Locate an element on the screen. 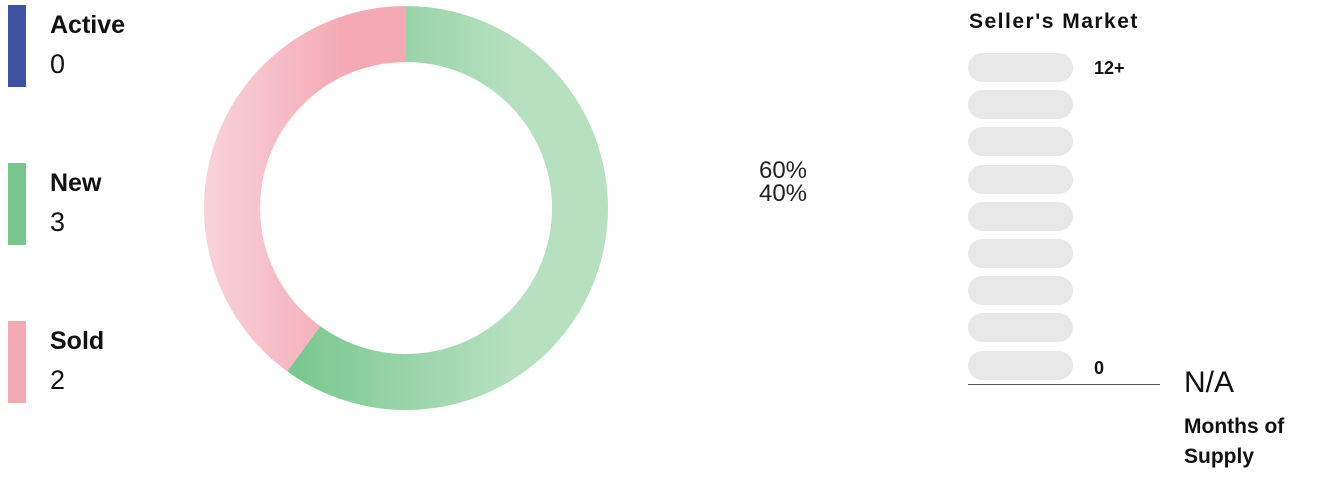  supply-label: Months of Supply is located at coordinates (1234, 441).